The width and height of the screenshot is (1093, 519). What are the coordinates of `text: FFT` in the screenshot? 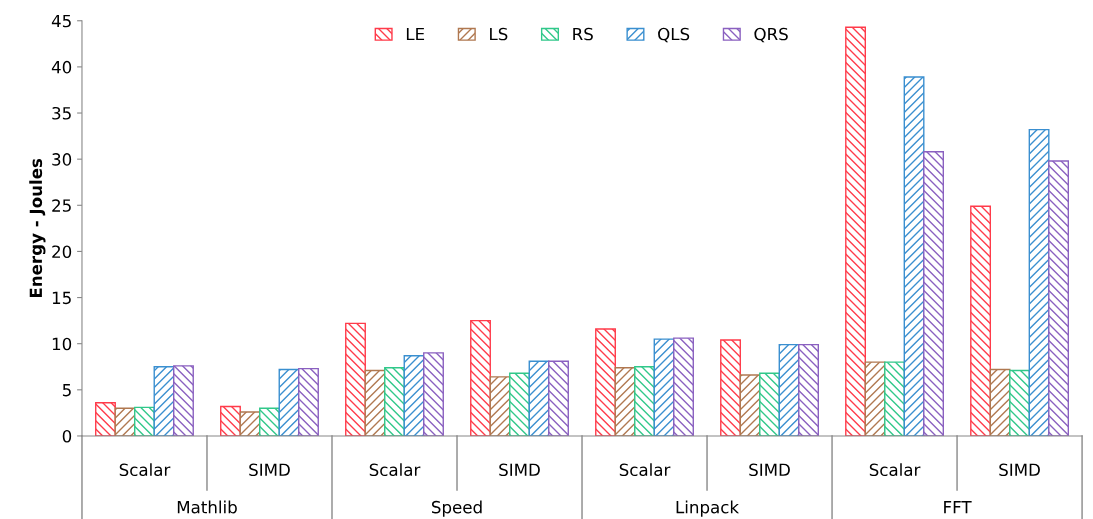 It's located at (958, 507).